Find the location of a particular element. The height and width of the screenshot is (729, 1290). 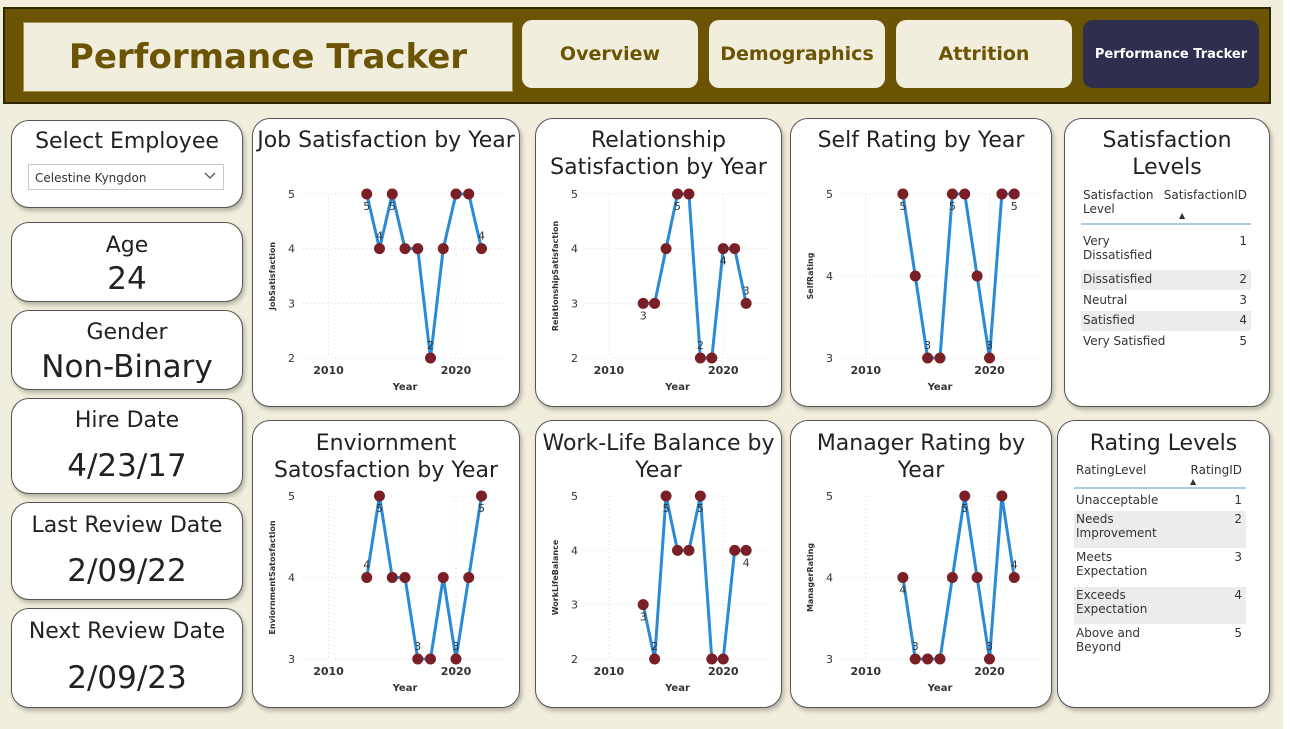

gender-card: Gender Non-Binary is located at coordinates (127, 350).